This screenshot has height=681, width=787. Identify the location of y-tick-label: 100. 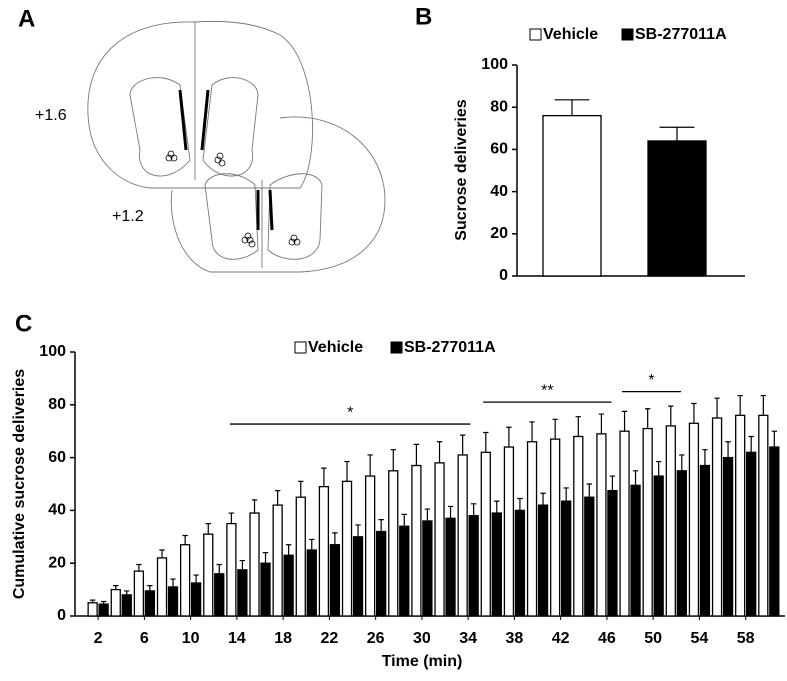
(494, 64).